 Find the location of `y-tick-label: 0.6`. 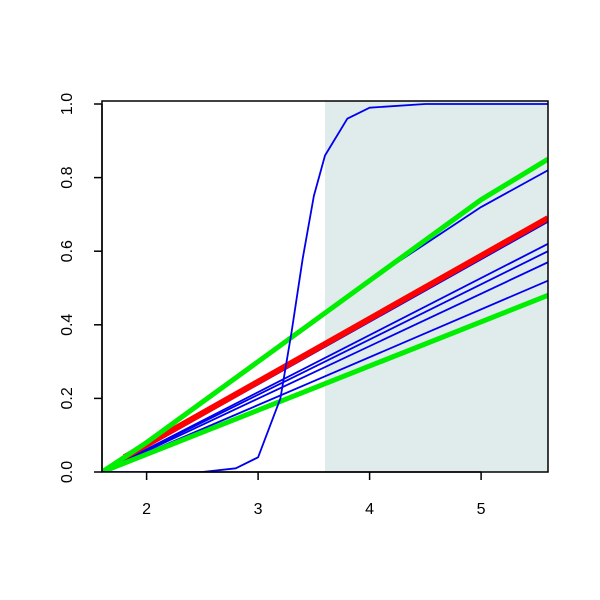

y-tick-label: 0.6 is located at coordinates (67, 251).